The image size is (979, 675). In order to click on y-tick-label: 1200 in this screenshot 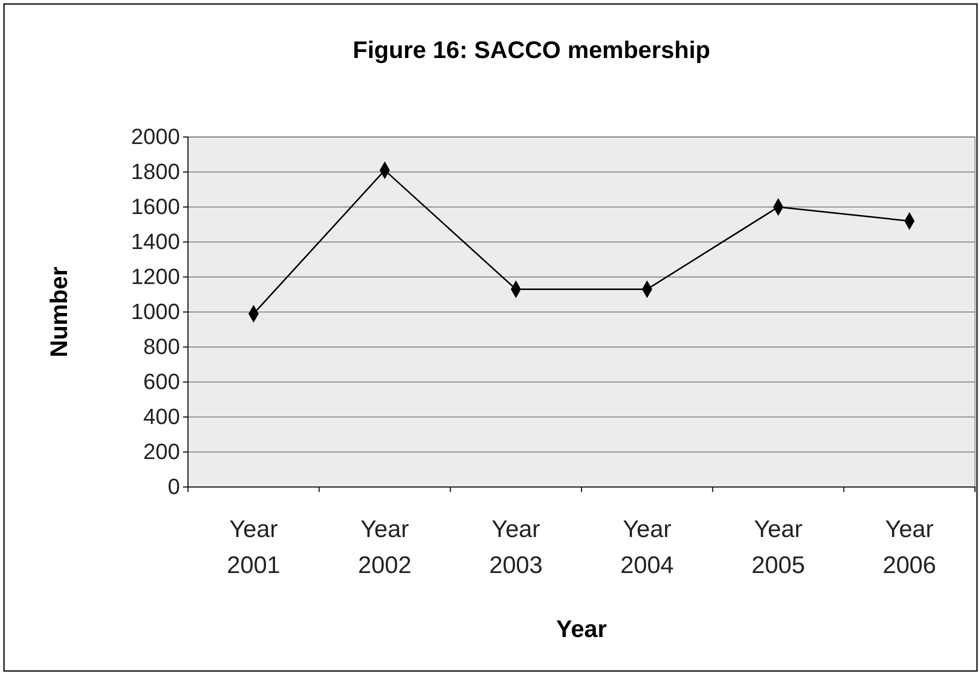, I will do `click(155, 277)`.